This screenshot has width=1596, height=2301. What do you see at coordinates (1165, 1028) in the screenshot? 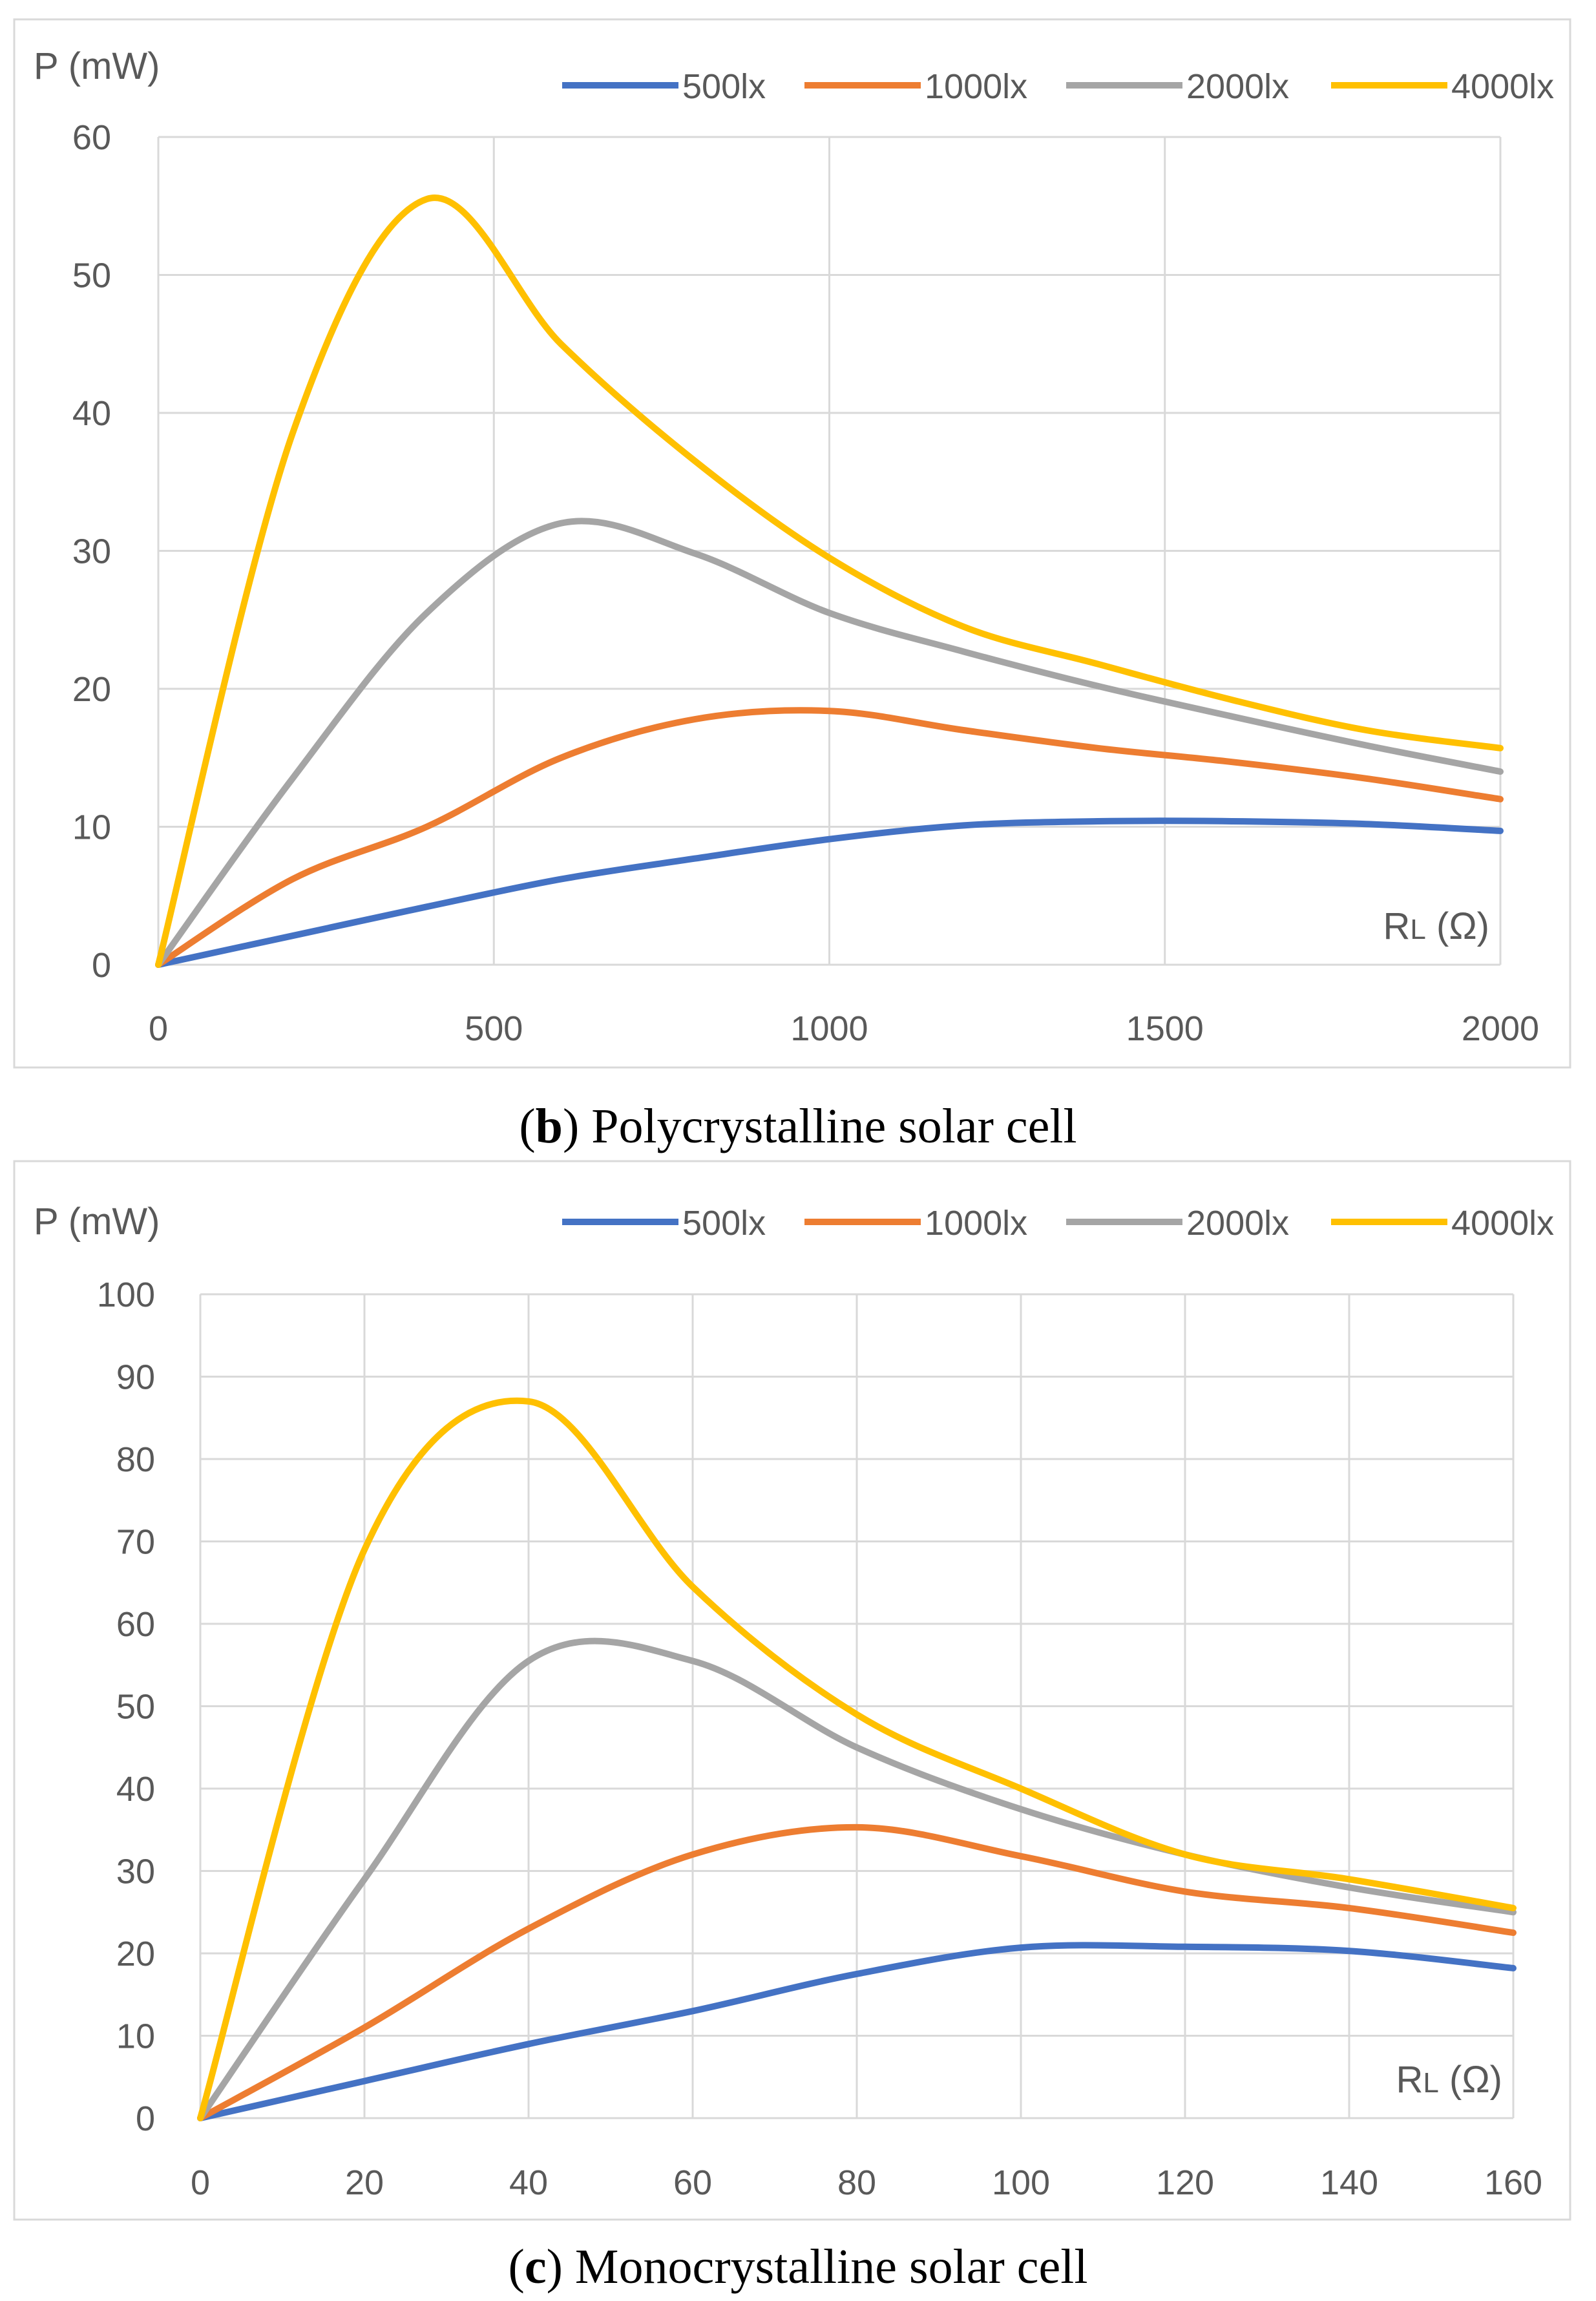
I see `x-tick-label: 1500` at bounding box center [1165, 1028].